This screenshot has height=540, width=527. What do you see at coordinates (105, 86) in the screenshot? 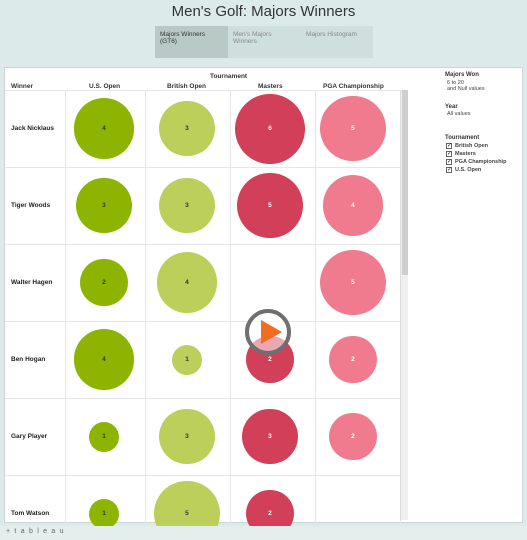
I see `col-header-us-open: U.S. Open` at bounding box center [105, 86].